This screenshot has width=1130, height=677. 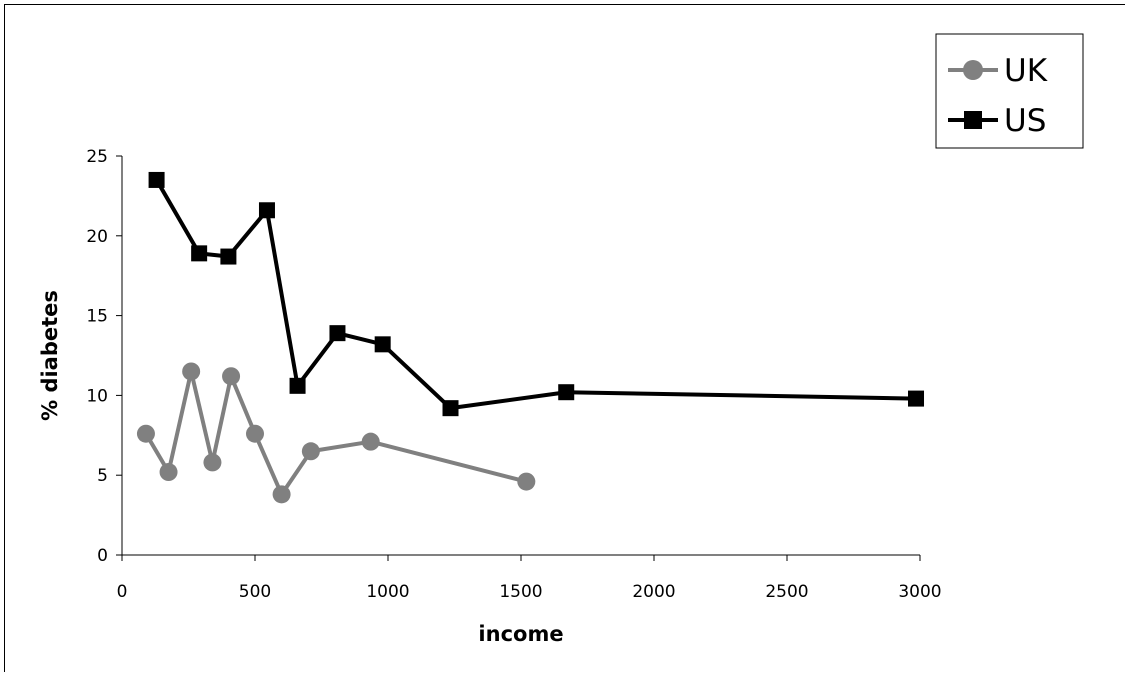 I want to click on legend-label-uk: UK, so click(x=1026, y=71).